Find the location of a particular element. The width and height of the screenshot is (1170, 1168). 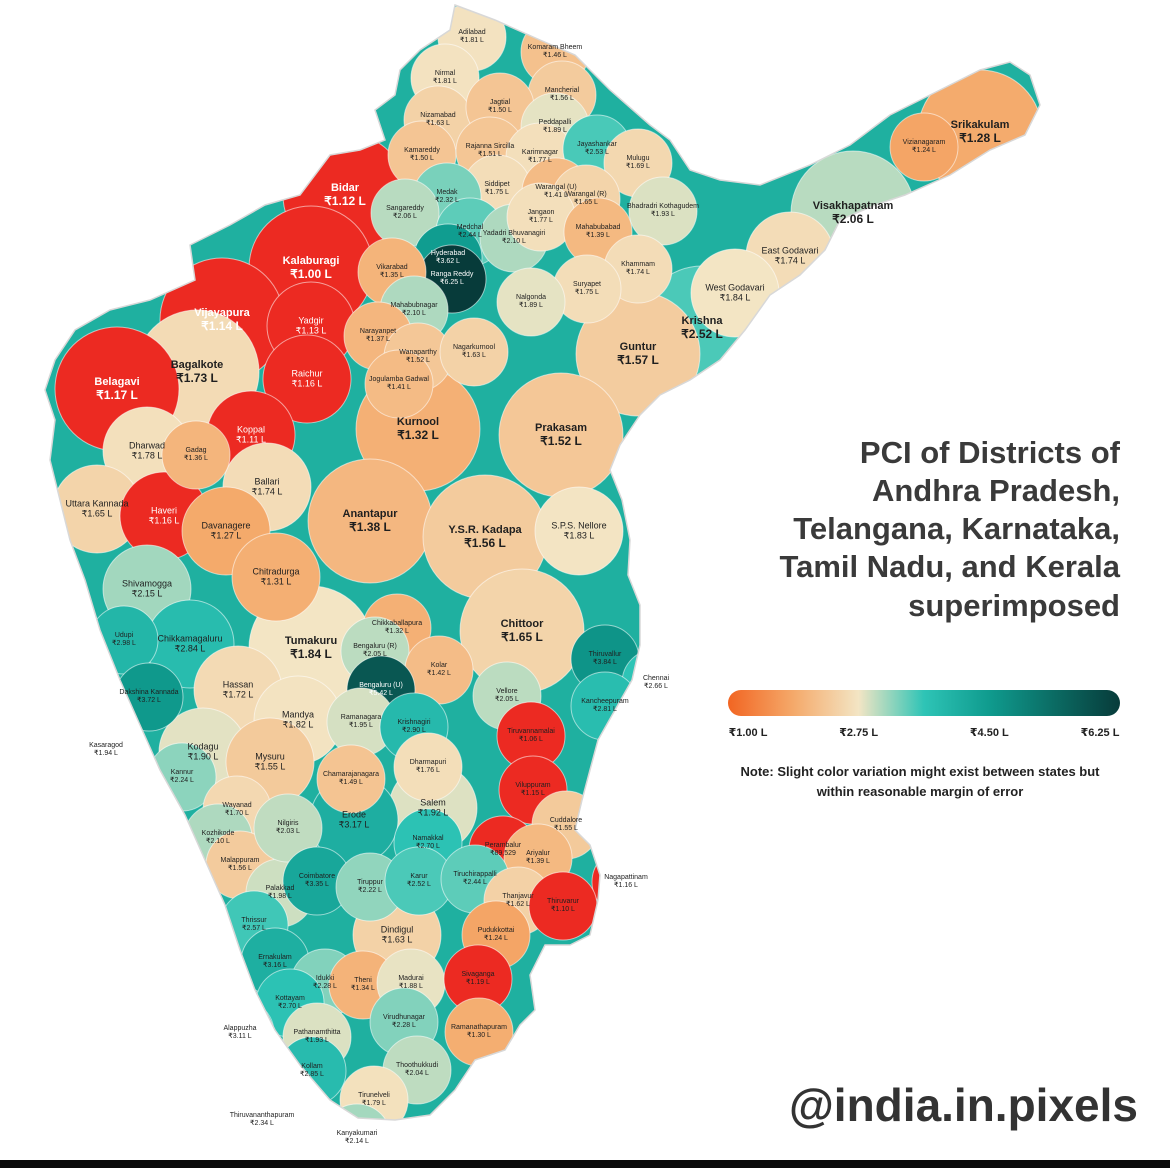

district-name: Mysuru is located at coordinates (270, 756).